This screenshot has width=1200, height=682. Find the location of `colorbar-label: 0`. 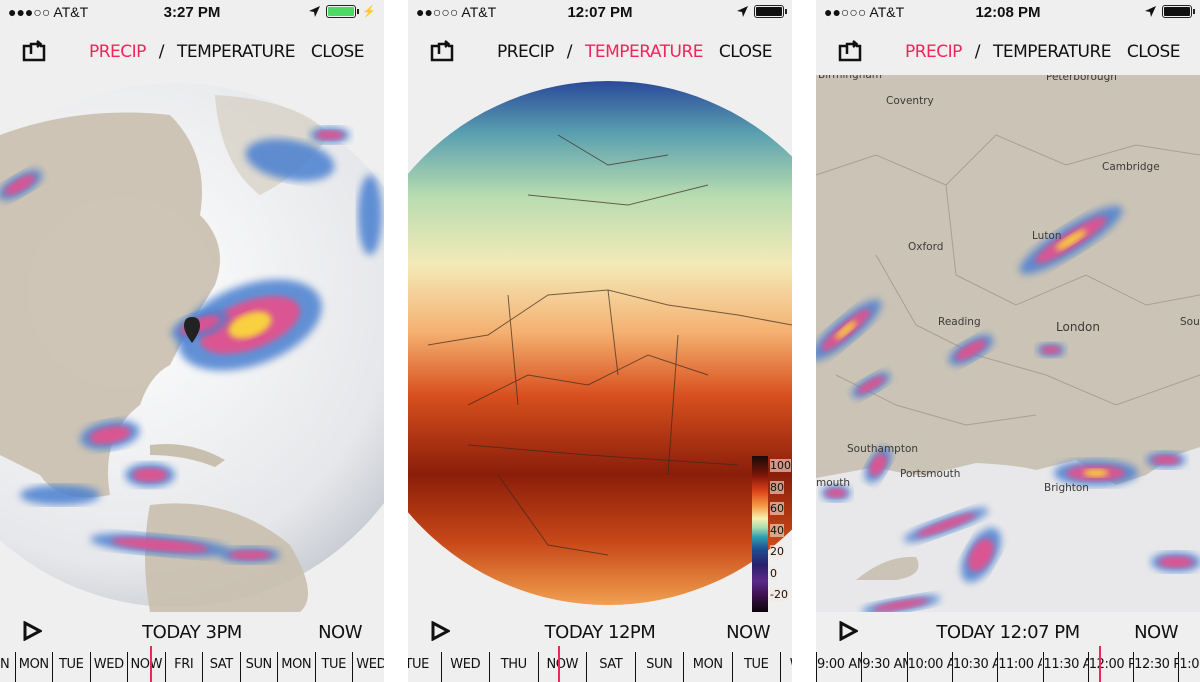

colorbar-label: 0 is located at coordinates (773, 573).